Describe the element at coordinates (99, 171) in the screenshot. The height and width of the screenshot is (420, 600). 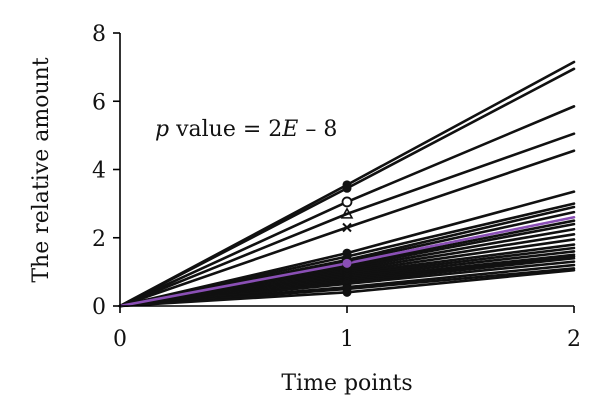
I see `y-tick-label: 4` at that location.